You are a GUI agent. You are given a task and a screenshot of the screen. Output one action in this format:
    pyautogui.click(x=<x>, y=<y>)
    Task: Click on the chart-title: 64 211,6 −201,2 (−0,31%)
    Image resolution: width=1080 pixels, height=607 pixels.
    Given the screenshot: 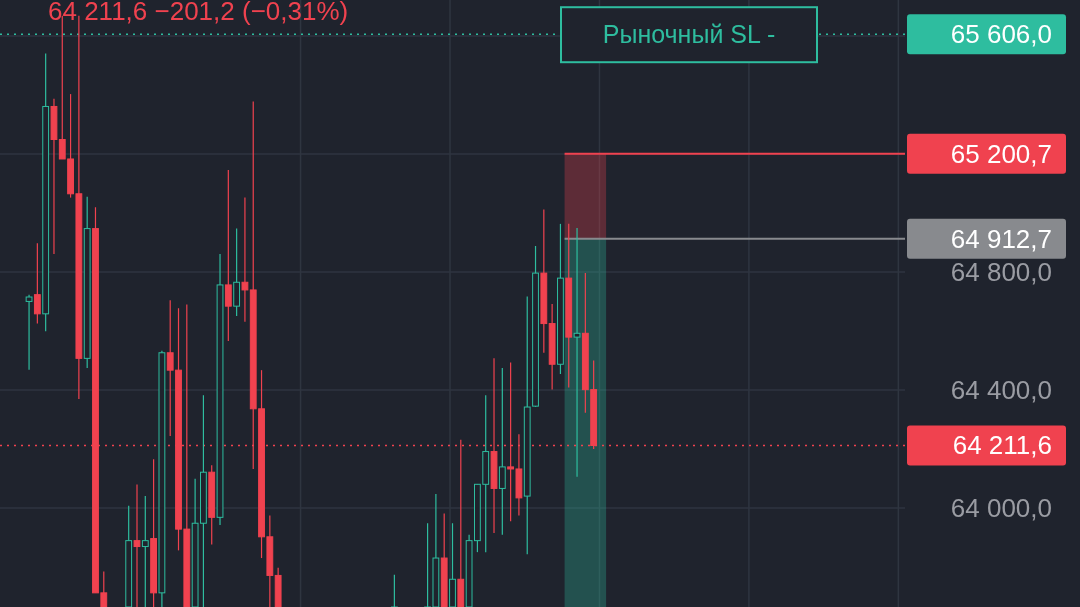 What is the action you would take?
    pyautogui.click(x=198, y=13)
    